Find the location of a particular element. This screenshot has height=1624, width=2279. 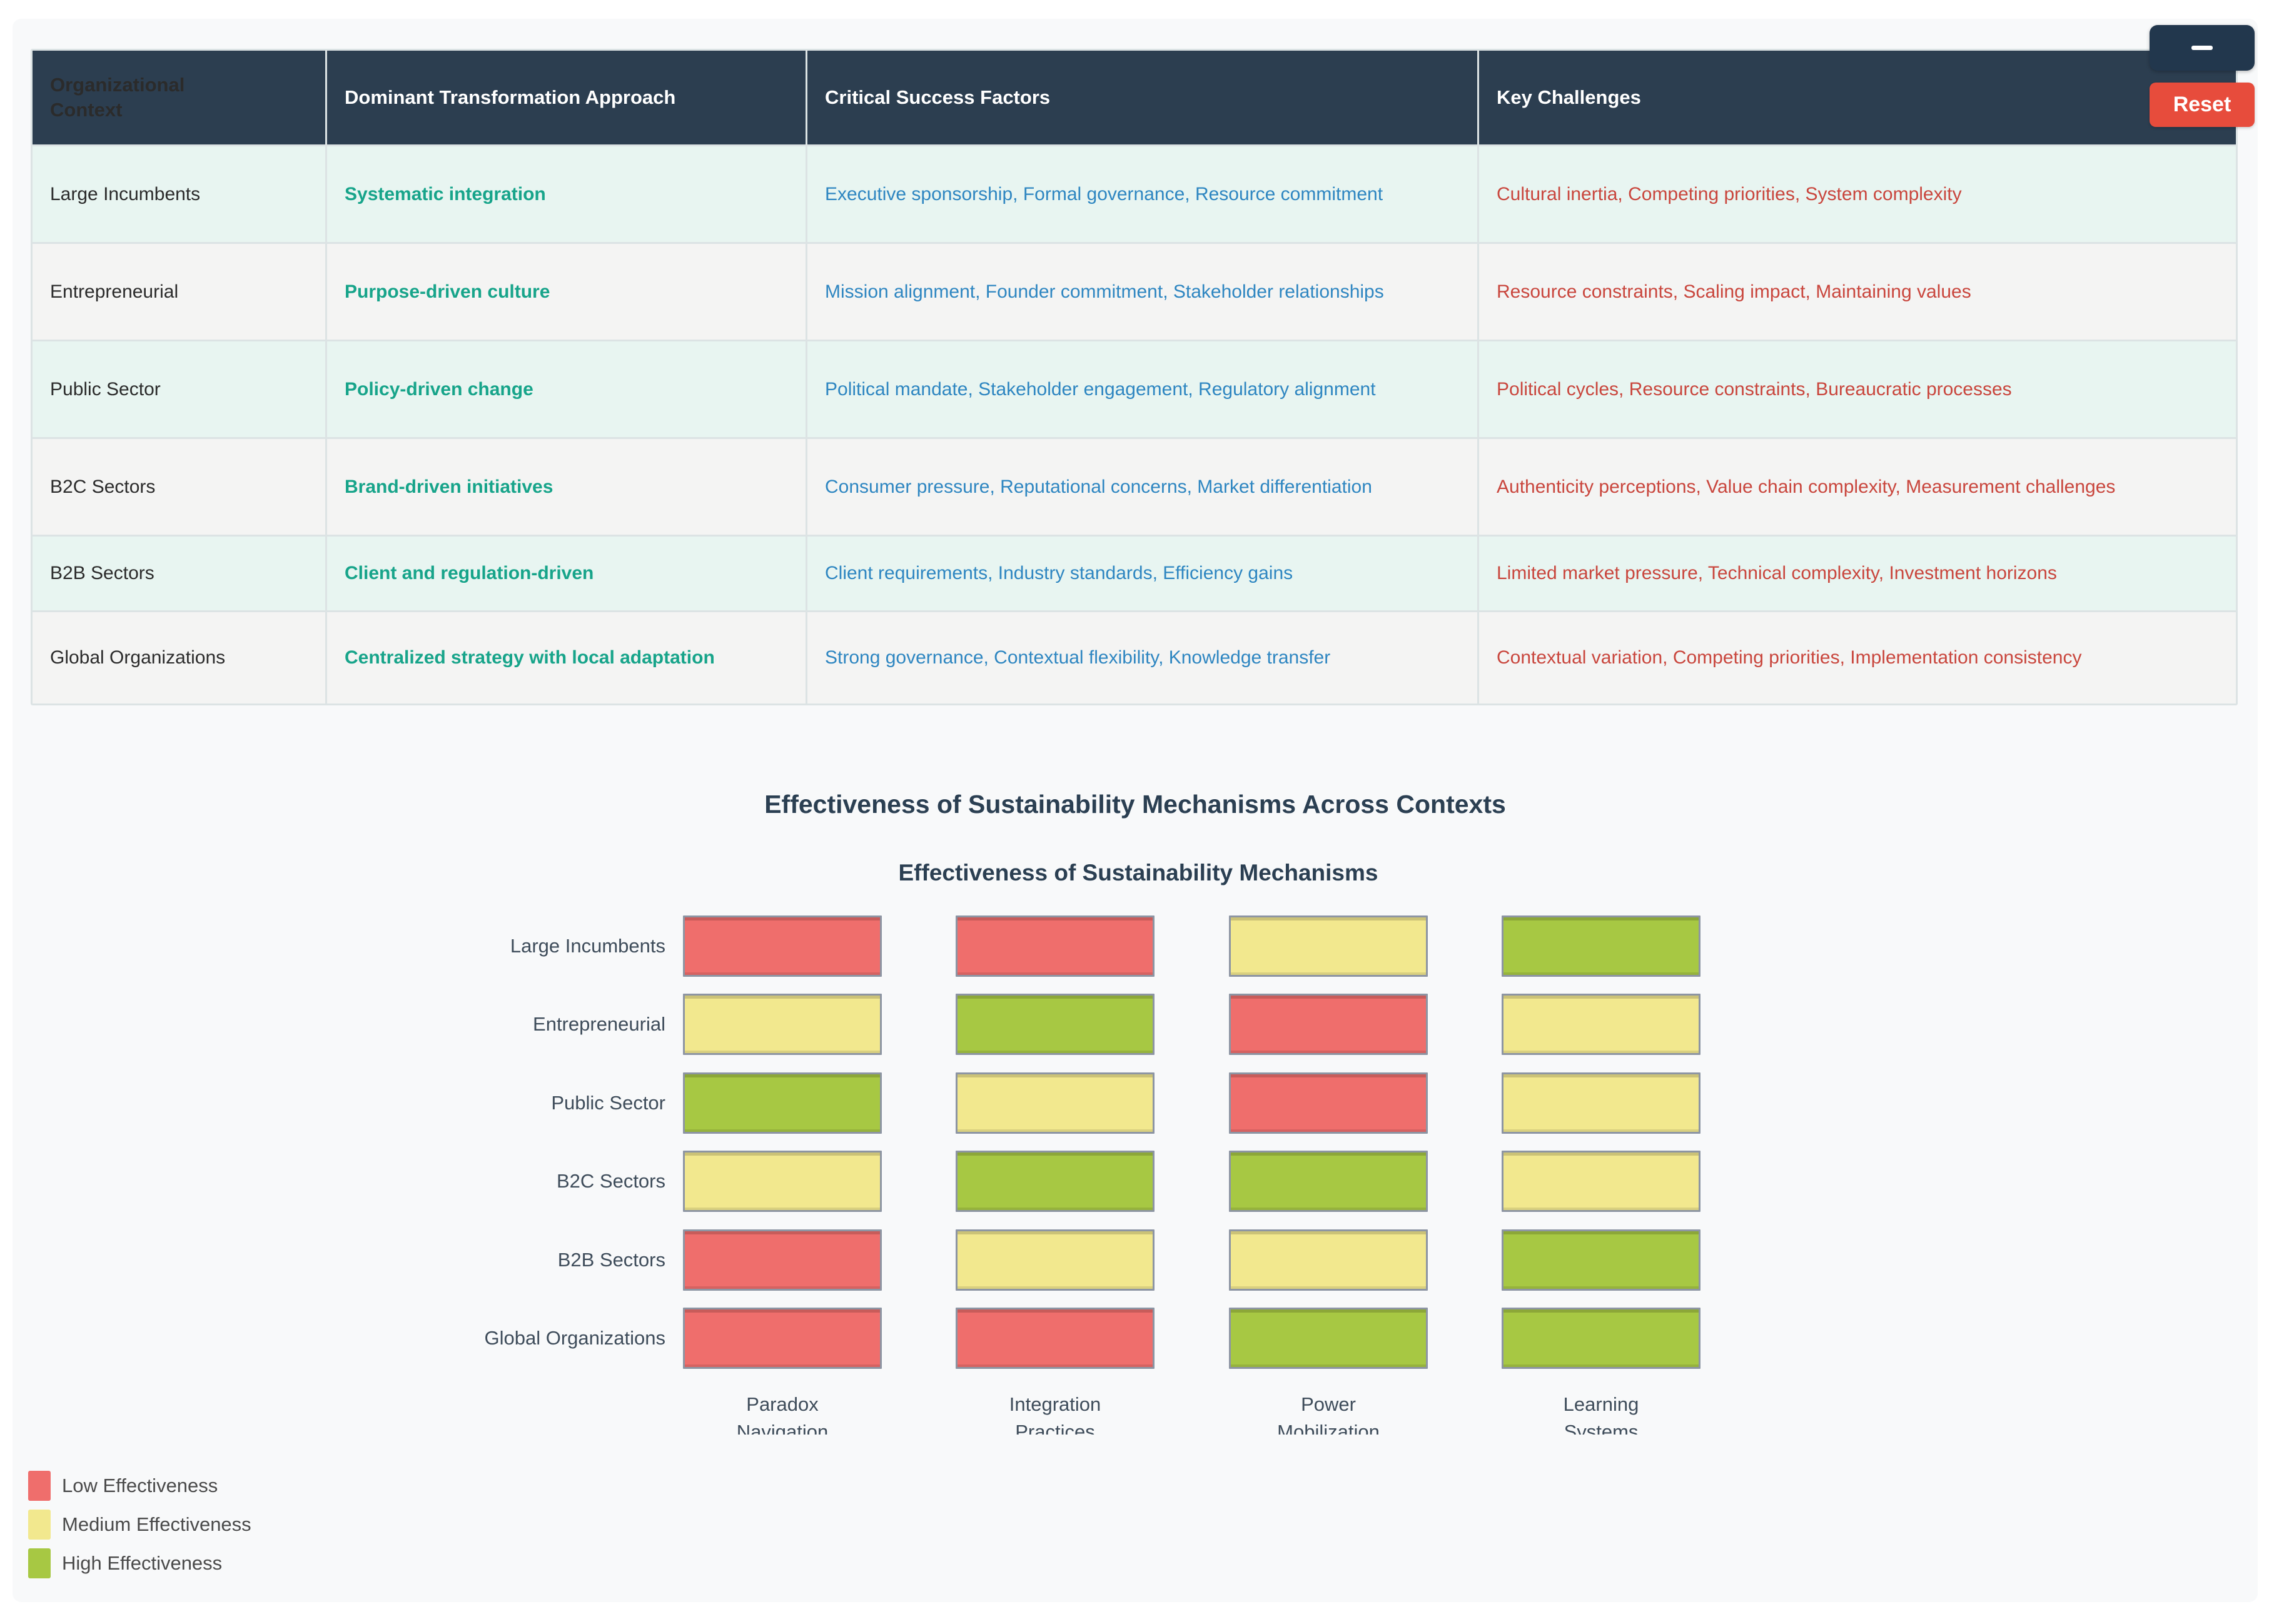

x-axis-label: Learning Systems is located at coordinates (1601, 1414).